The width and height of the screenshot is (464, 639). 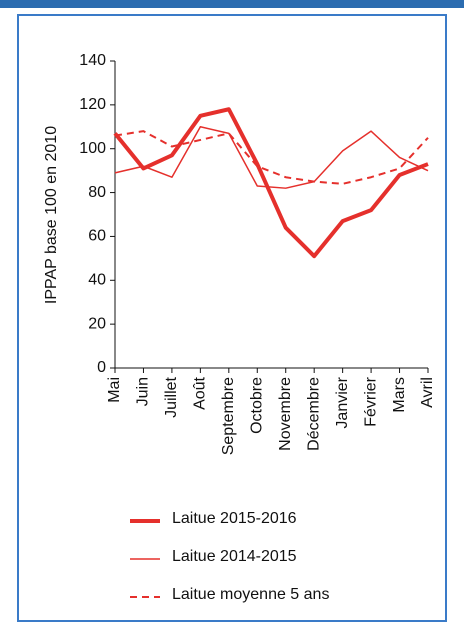 I want to click on y-tick-label: 80, so click(x=97, y=192).